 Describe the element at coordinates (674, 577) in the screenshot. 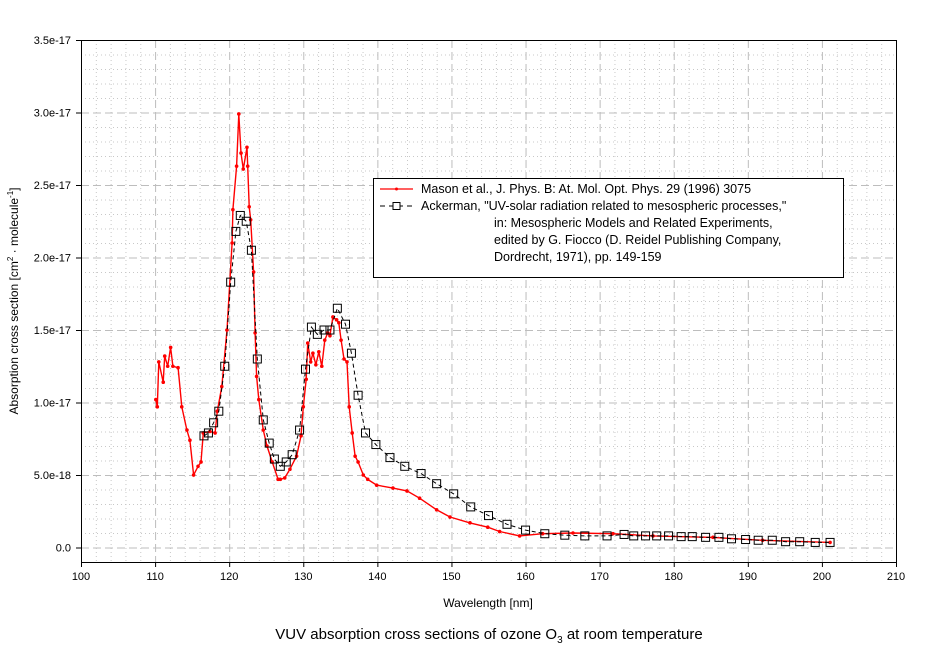

I see `x-tick-label: 180` at that location.